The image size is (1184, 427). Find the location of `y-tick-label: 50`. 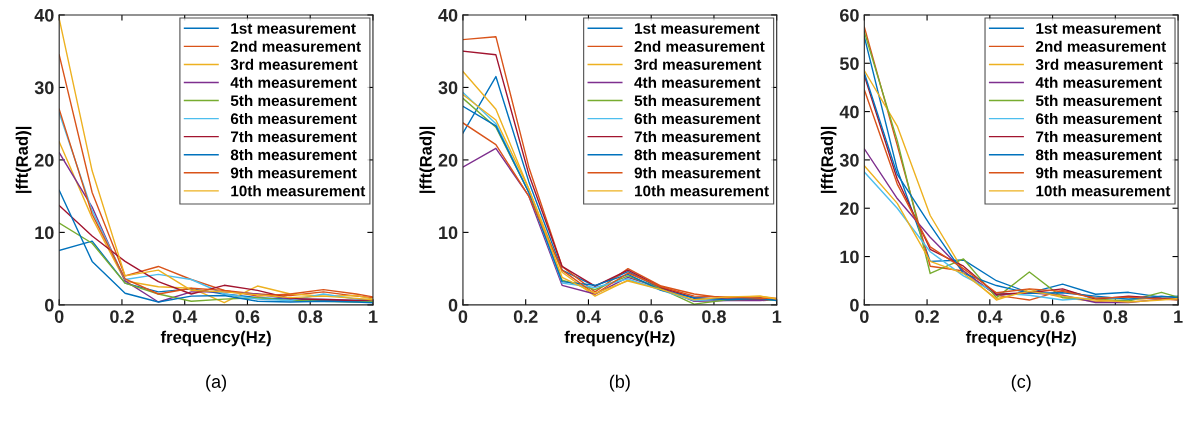

y-tick-label: 50 is located at coordinates (849, 63).